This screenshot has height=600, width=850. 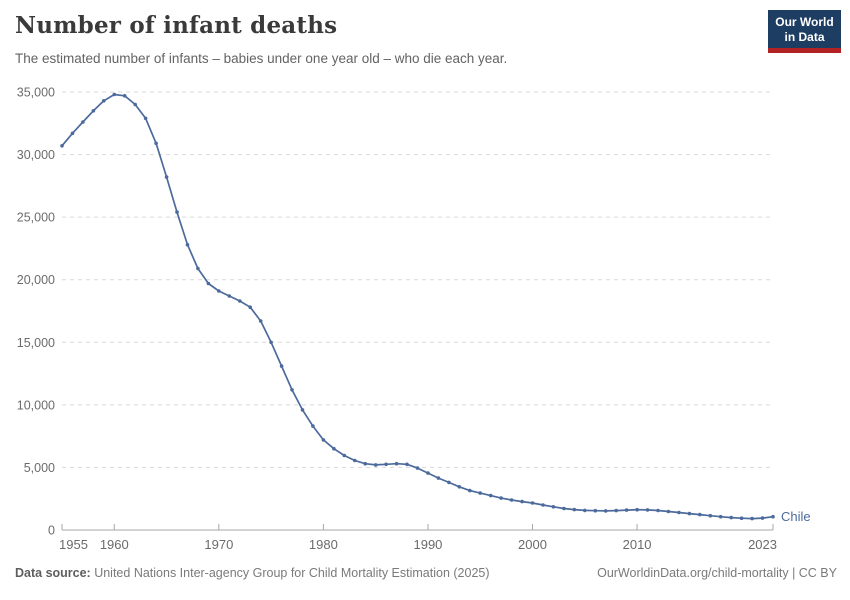 What do you see at coordinates (36, 218) in the screenshot?
I see `y-tick-label: 25,000` at bounding box center [36, 218].